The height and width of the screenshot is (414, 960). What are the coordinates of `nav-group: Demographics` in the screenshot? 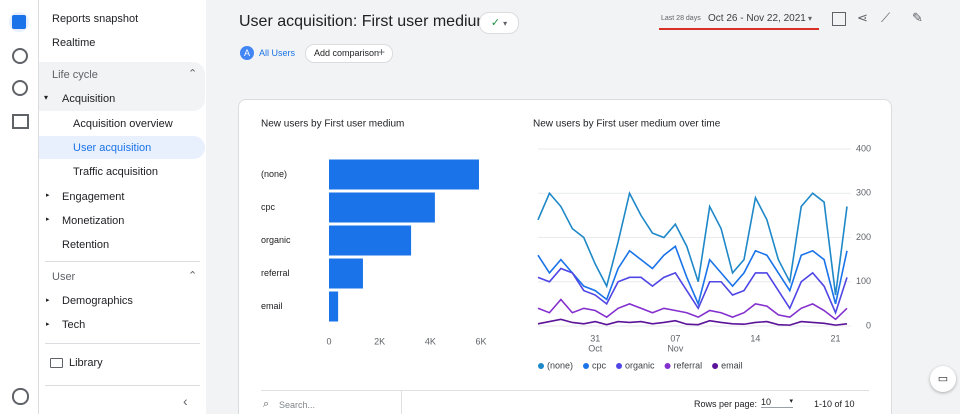 It's located at (97, 301).